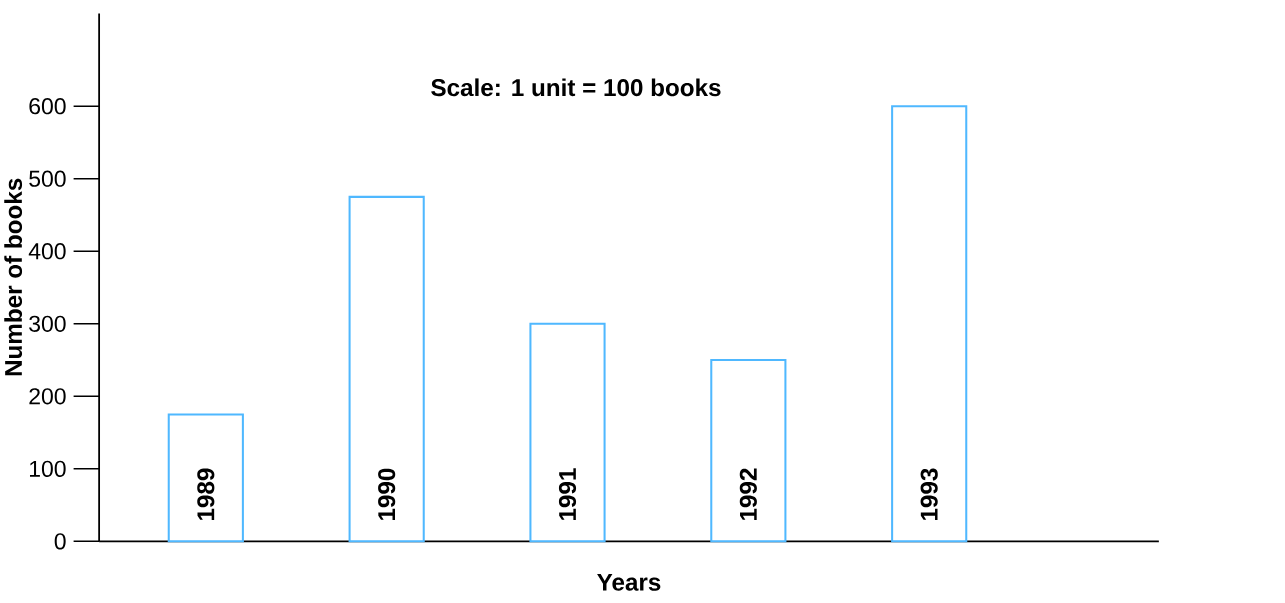 The height and width of the screenshot is (603, 1285). I want to click on x-tick-label: 1991, so click(567, 494).